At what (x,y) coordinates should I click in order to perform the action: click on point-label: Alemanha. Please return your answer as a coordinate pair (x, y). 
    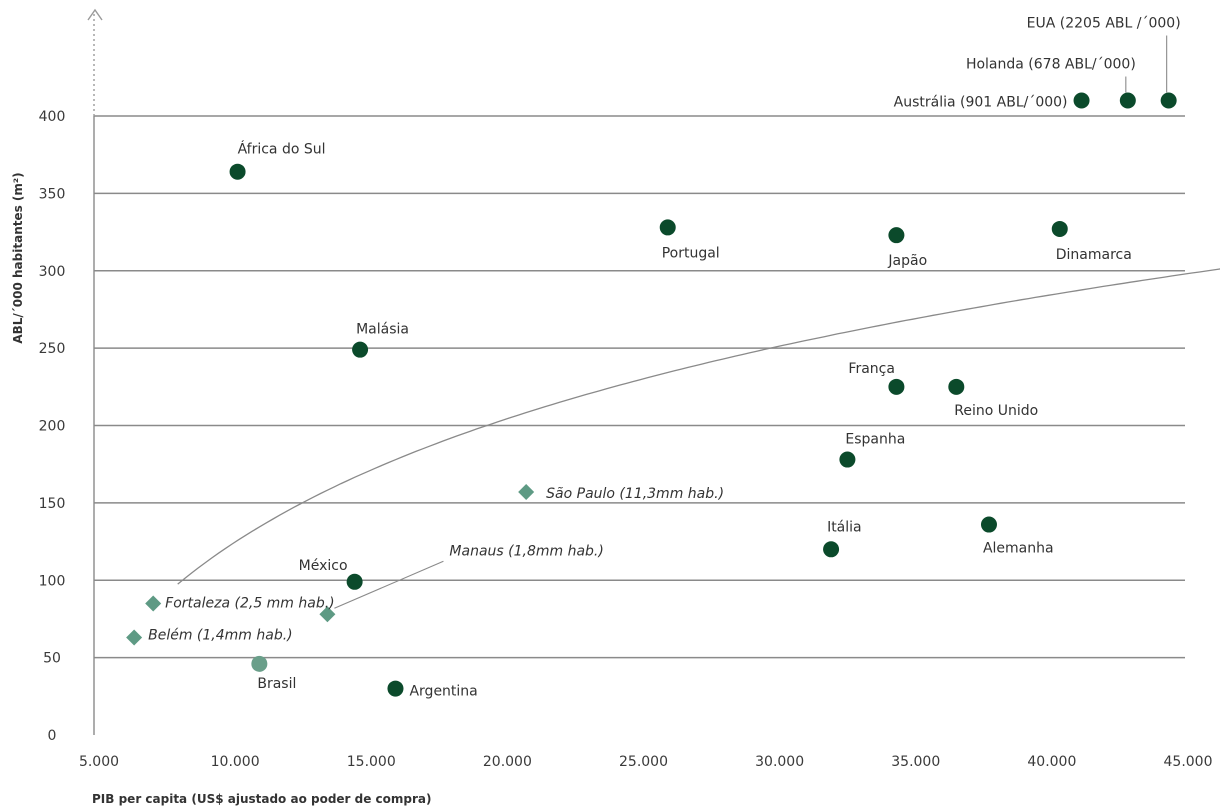
    Looking at the image, I should click on (1018, 549).